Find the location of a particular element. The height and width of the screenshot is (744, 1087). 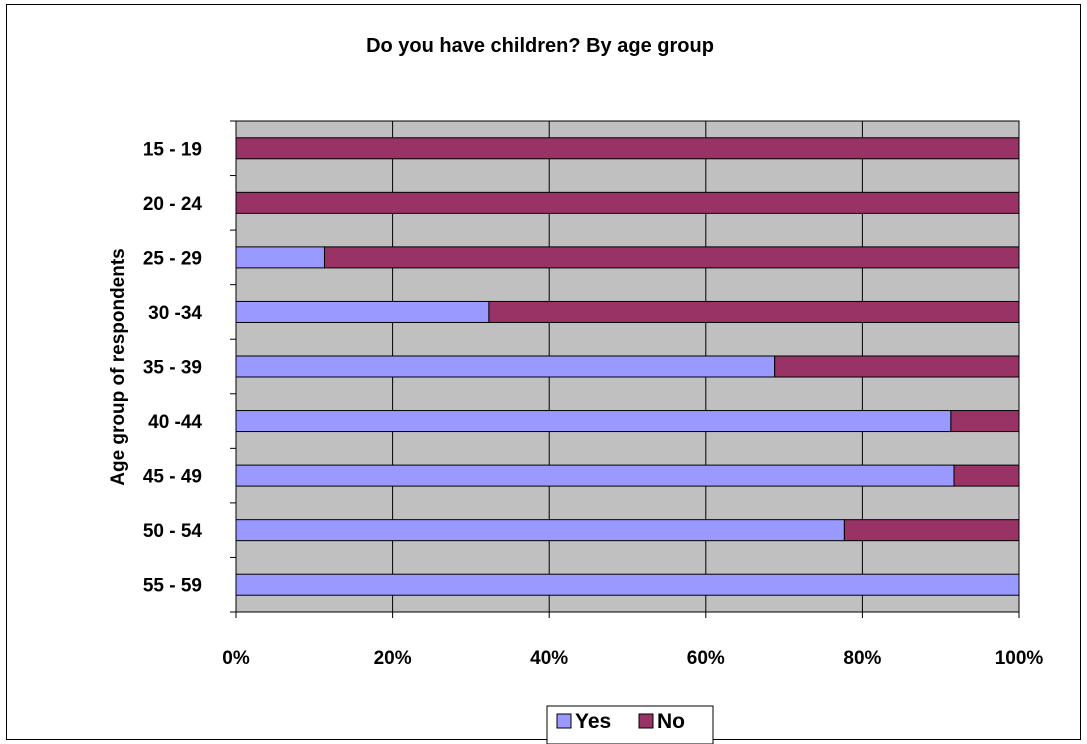

x-tick-label: 20% is located at coordinates (393, 658).